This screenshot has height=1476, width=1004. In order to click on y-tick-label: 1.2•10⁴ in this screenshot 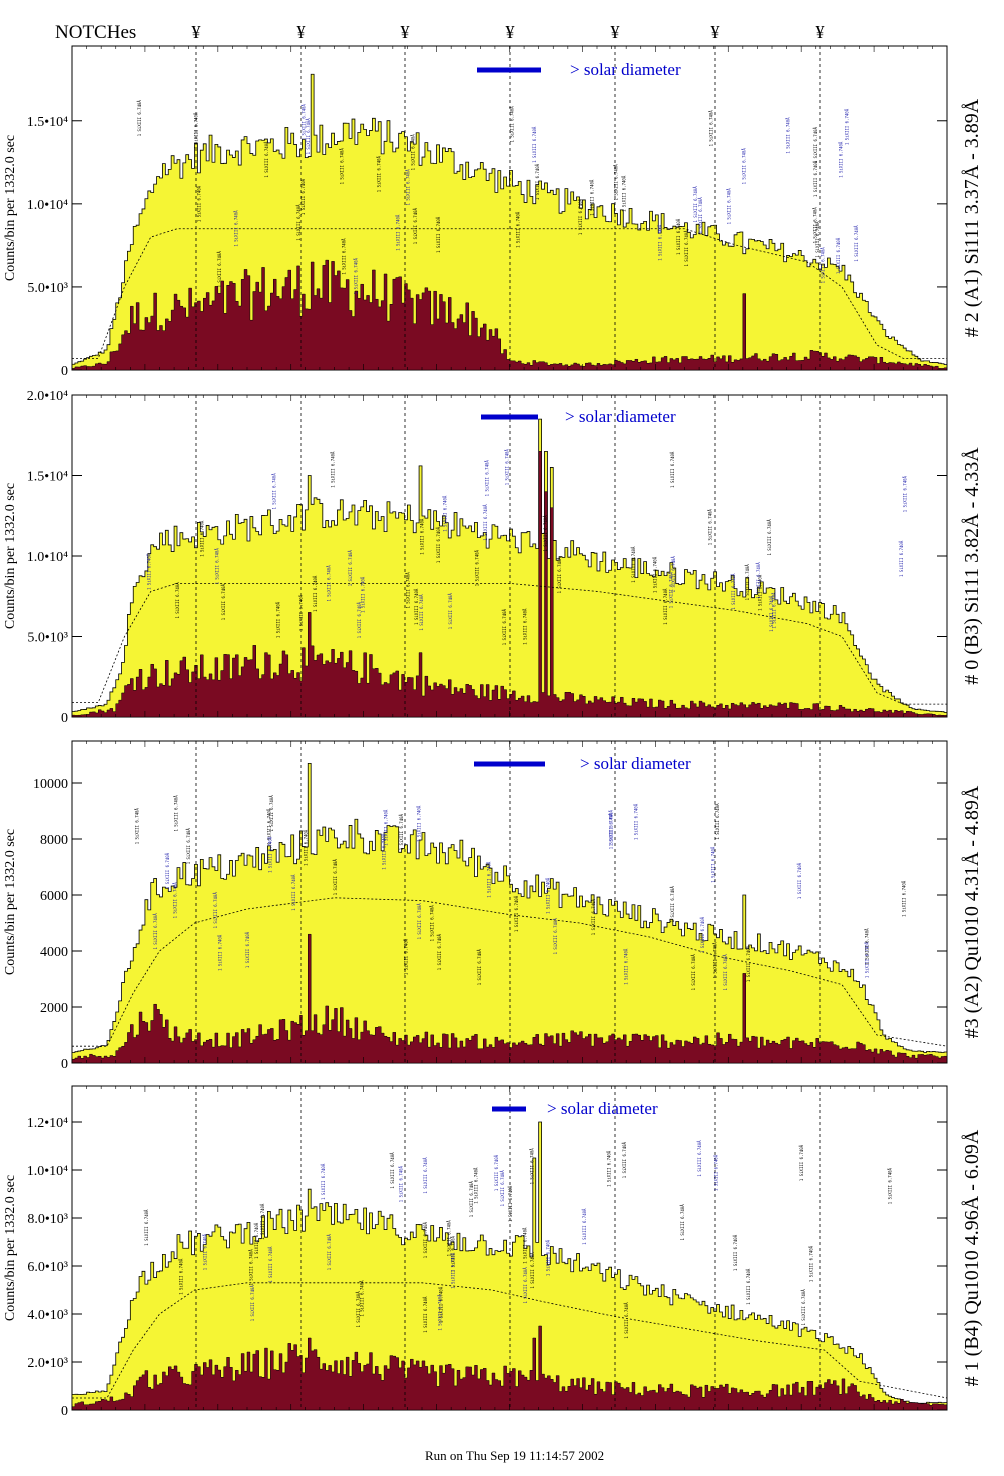, I will do `click(47, 1123)`.